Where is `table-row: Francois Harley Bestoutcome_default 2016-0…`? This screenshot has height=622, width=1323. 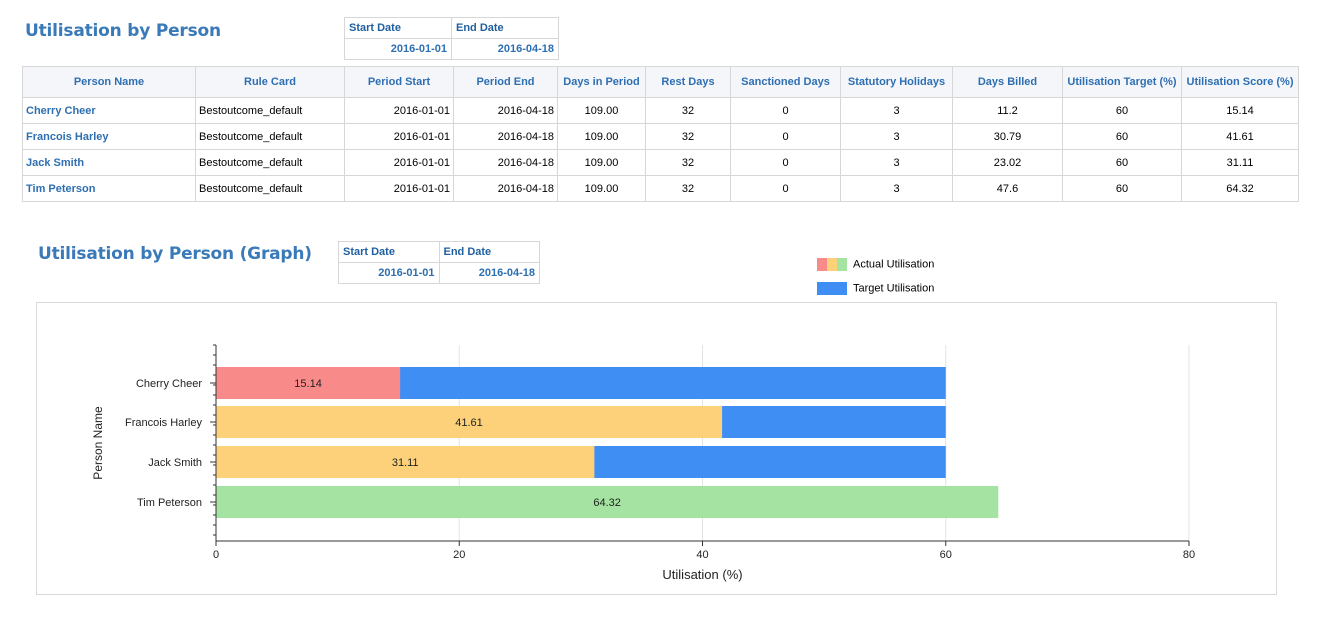
table-row: Francois Harley Bestoutcome_default 2016-0… is located at coordinates (660, 136).